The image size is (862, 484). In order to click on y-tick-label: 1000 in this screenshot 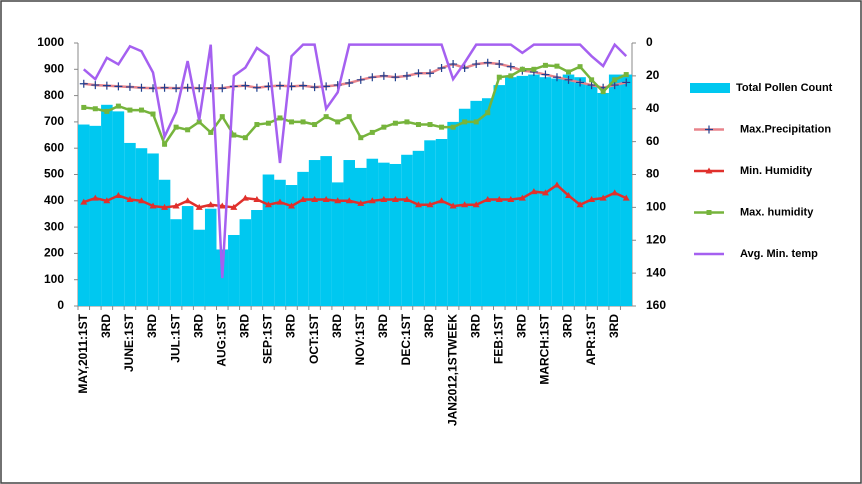, I will do `click(50, 42)`.